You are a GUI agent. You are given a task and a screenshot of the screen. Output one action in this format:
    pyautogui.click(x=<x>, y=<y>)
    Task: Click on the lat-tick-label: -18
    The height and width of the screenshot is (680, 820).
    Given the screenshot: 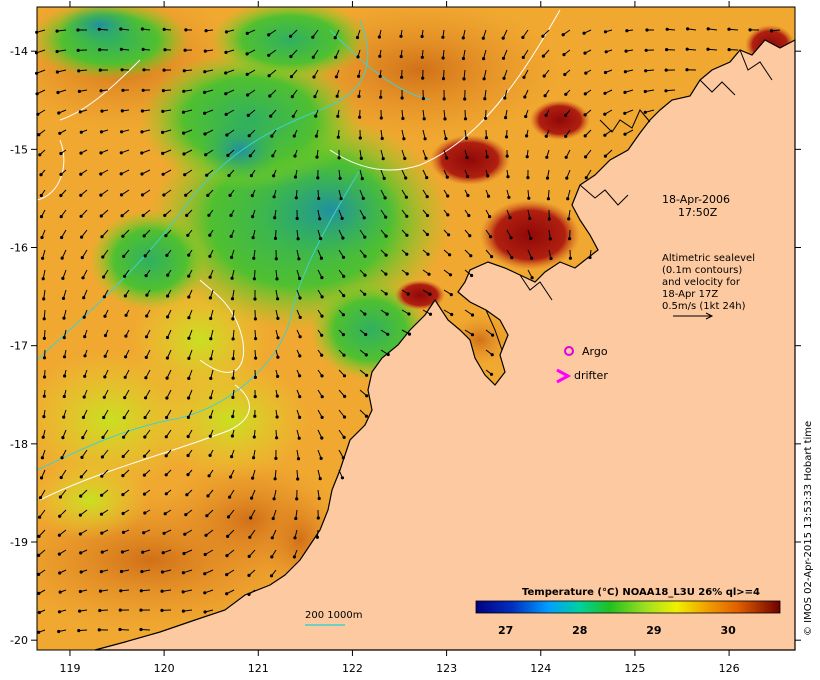 What is the action you would take?
    pyautogui.click(x=19, y=444)
    